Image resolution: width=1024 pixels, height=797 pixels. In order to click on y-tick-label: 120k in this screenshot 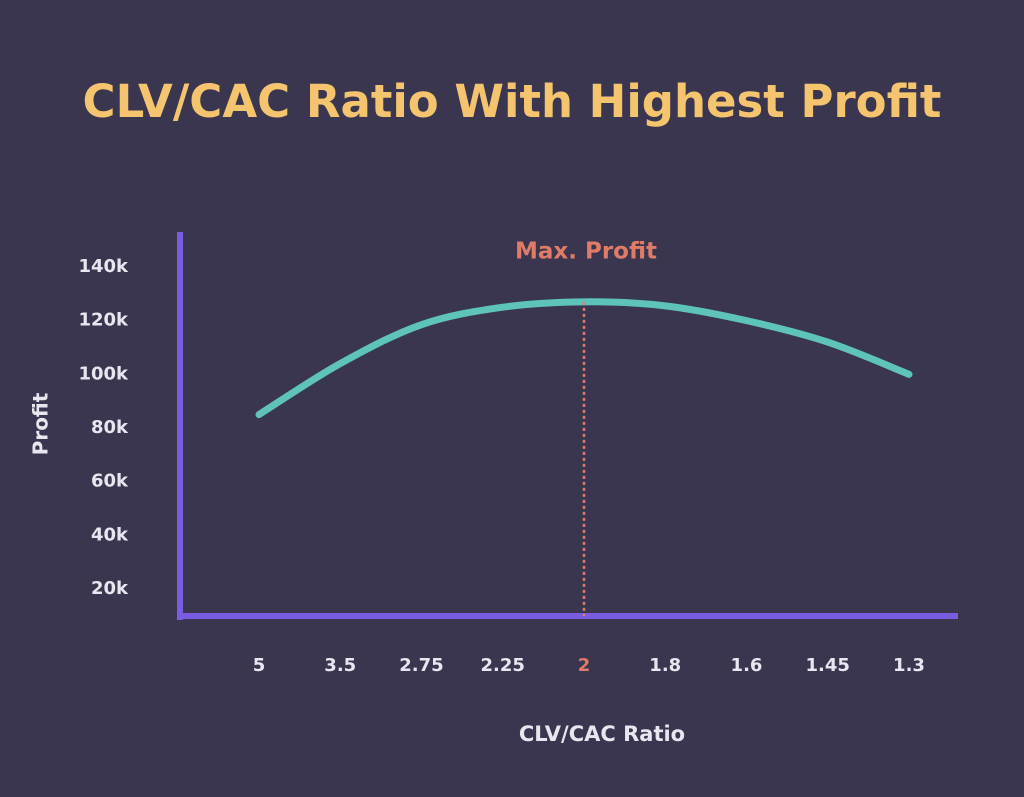, I will do `click(103, 320)`.